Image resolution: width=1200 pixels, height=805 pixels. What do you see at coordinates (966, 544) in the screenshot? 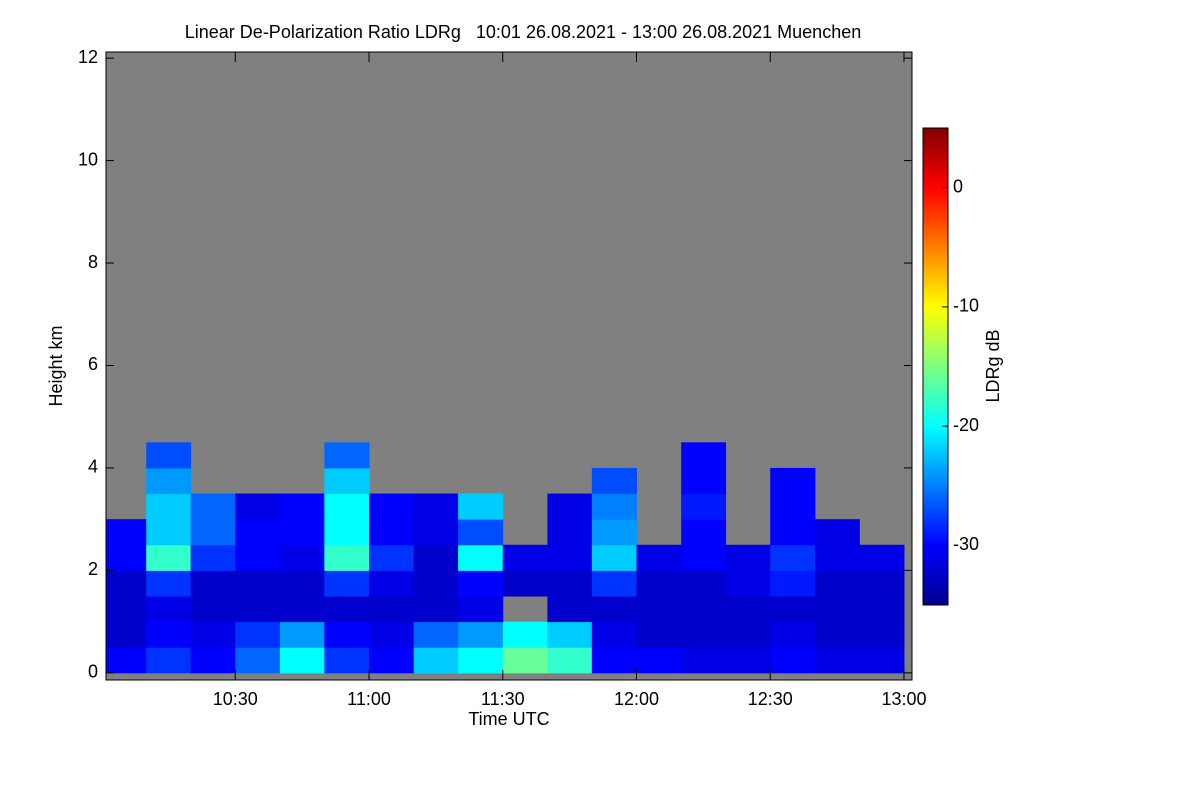
I see `colorbar-tick-label: -30` at bounding box center [966, 544].